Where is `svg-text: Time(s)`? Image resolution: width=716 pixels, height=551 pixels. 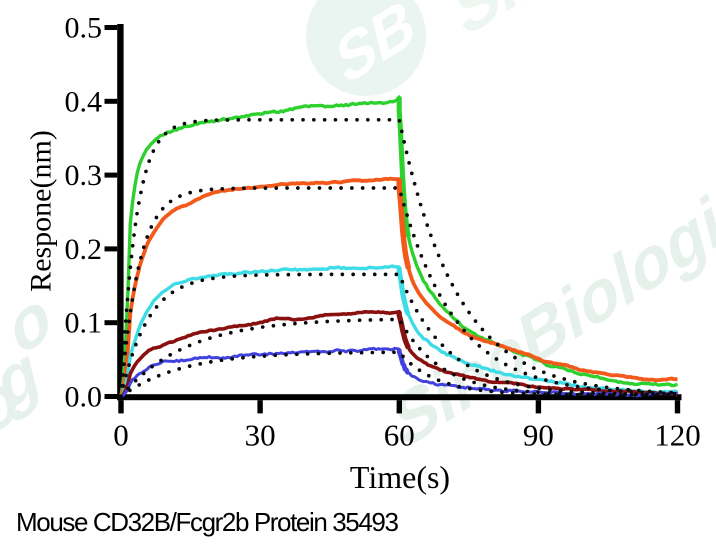
svg-text: Time(s) is located at coordinates (400, 477).